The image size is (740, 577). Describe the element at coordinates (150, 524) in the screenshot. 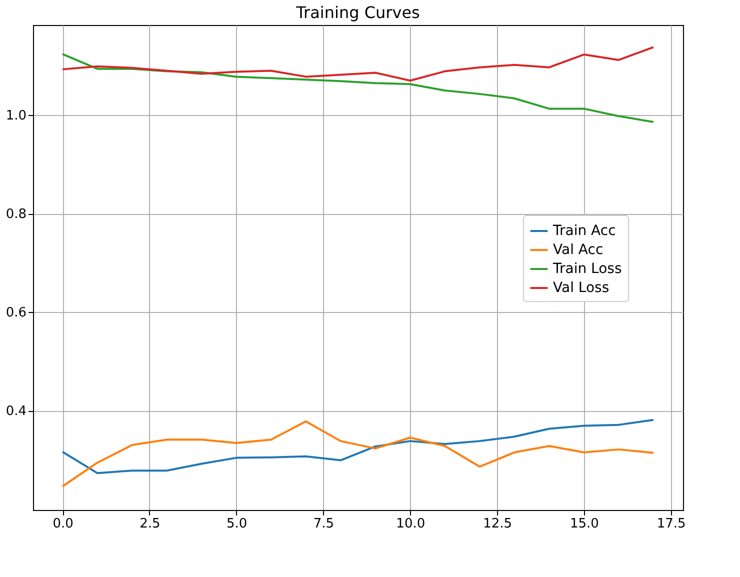

I see `x-tick-label: 2.5` at that location.